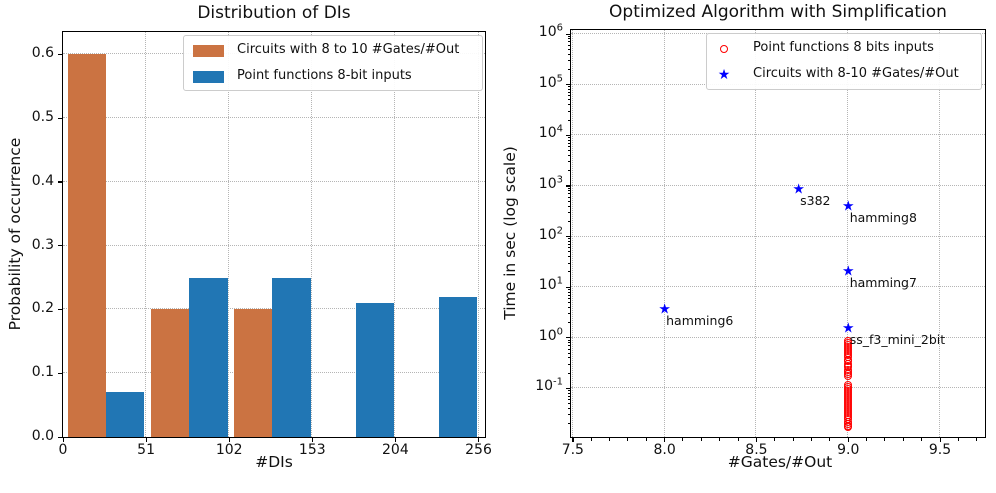 The image size is (996, 493). What do you see at coordinates (848, 450) in the screenshot?
I see `x-tick-label: 9.0` at bounding box center [848, 450].